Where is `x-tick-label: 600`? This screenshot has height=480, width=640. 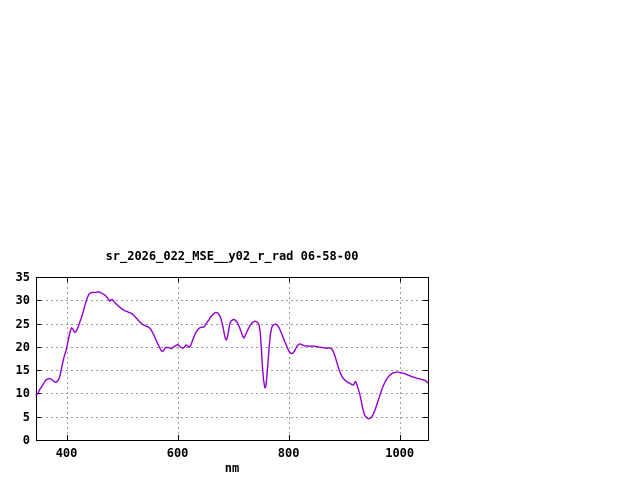
x-tick-label: 600 is located at coordinates (177, 453).